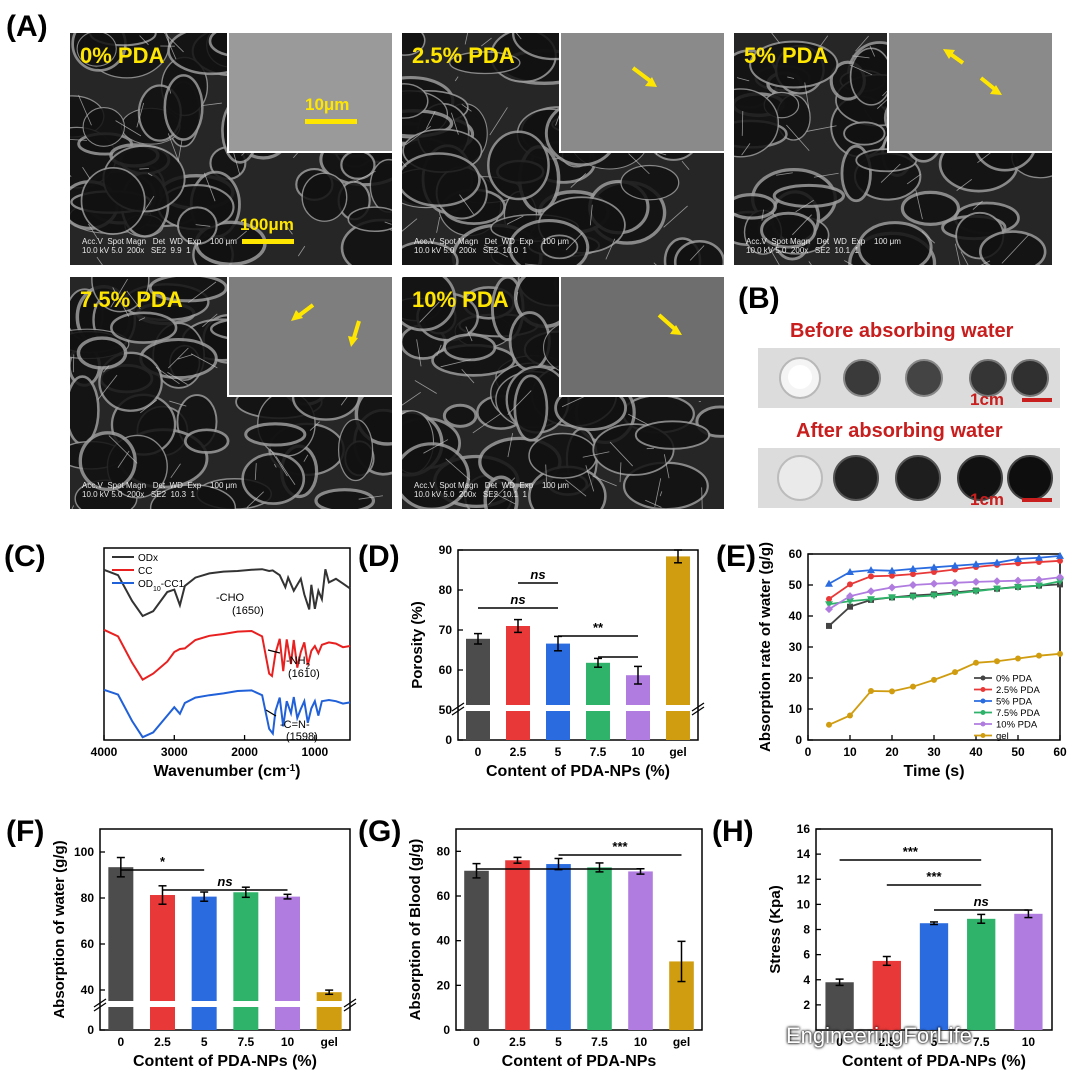  Describe the element at coordinates (804, 829) in the screenshot. I see `y-tick-label: 16` at that location.